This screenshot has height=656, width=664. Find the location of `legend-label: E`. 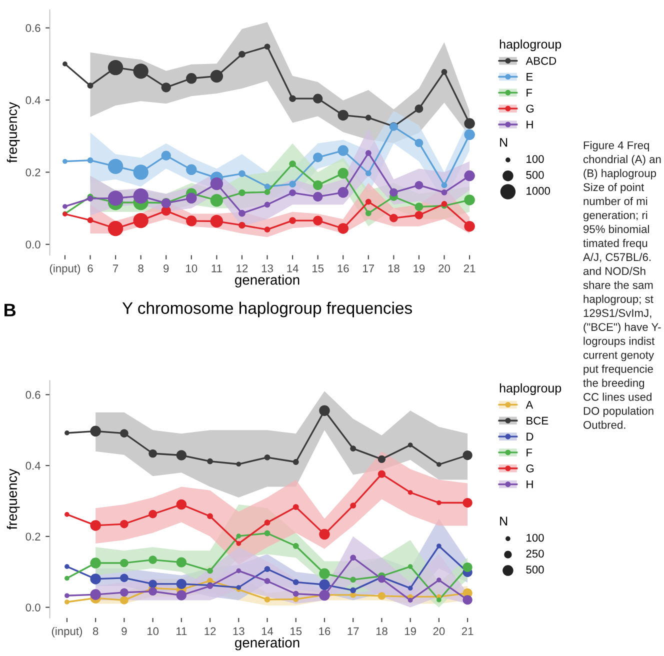

legend-label: E is located at coordinates (529, 76).